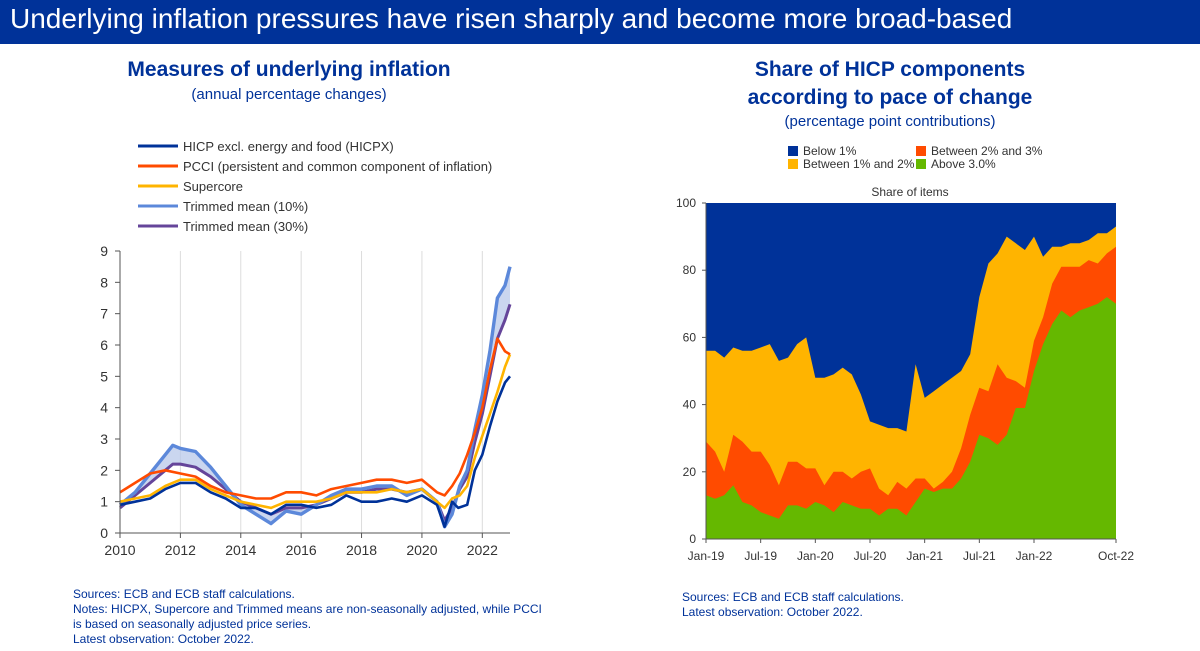  What do you see at coordinates (690, 472) in the screenshot?
I see `y-tick-label: 20` at bounding box center [690, 472].